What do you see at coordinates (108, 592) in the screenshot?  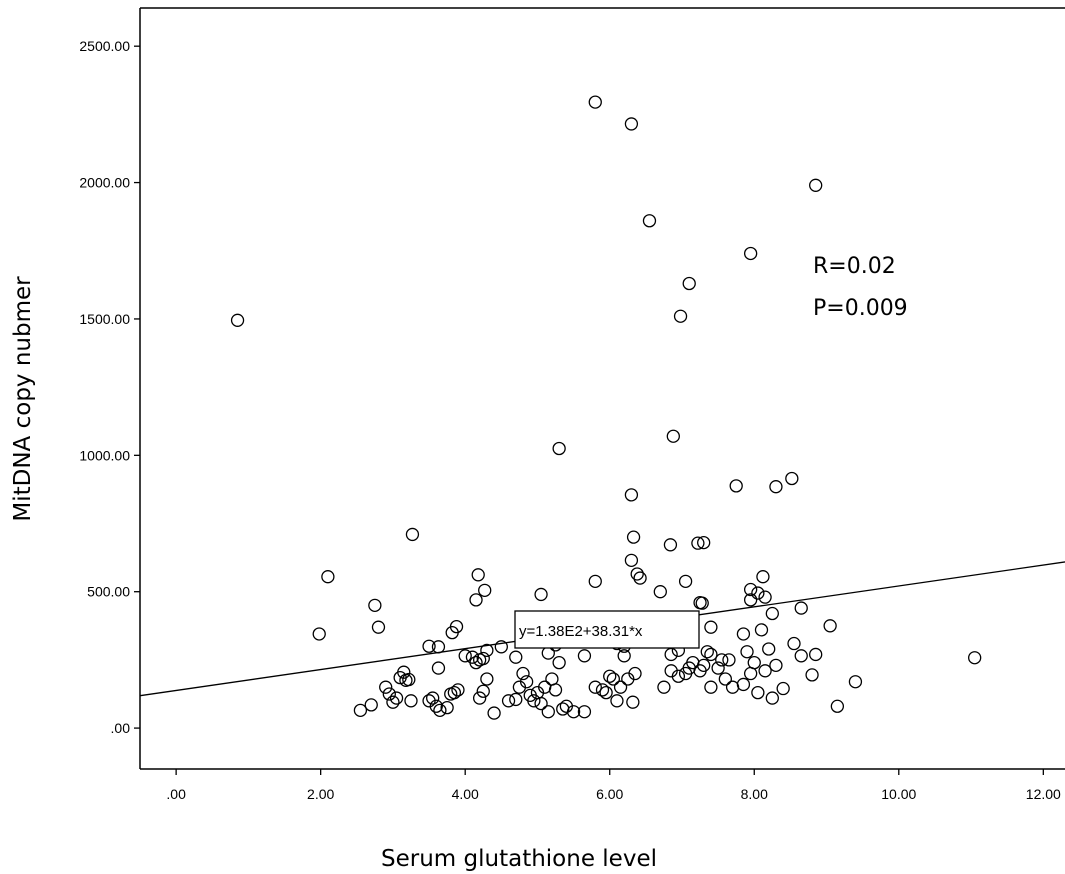 I see `y-tick-label: 500.00` at bounding box center [108, 592].